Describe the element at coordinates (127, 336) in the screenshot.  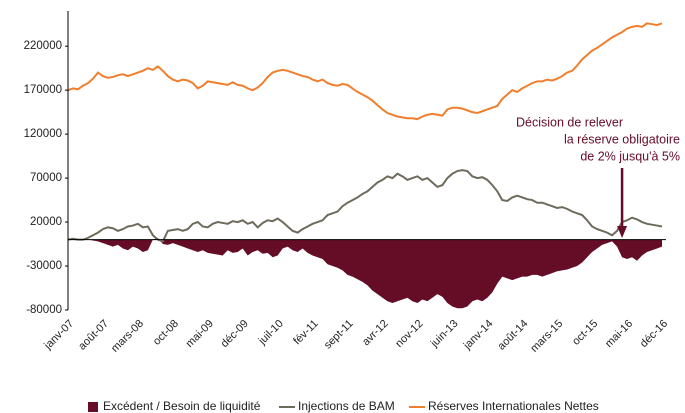
I see `x-tick-label: mars-08` at that location.